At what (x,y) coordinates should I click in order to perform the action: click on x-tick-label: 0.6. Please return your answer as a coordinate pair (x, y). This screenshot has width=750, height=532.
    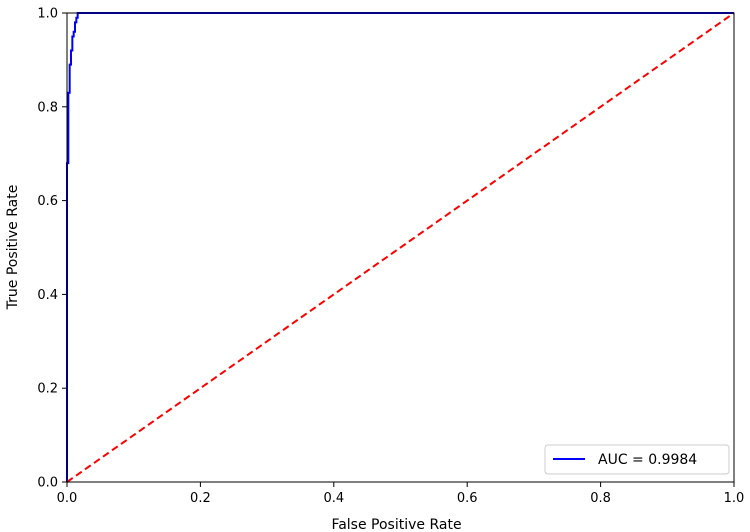
    Looking at the image, I should click on (467, 498).